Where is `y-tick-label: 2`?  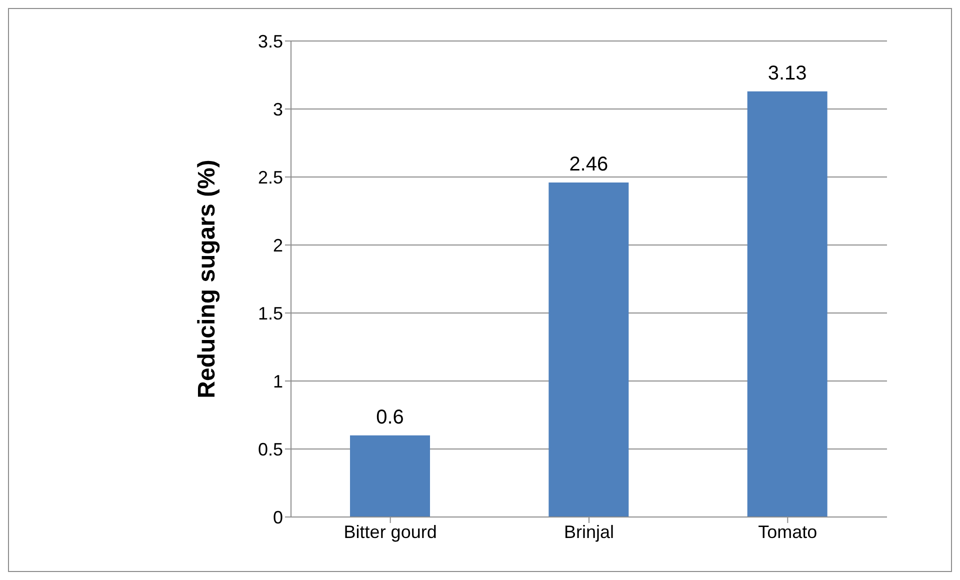
y-tick-label: 2 is located at coordinates (277, 245).